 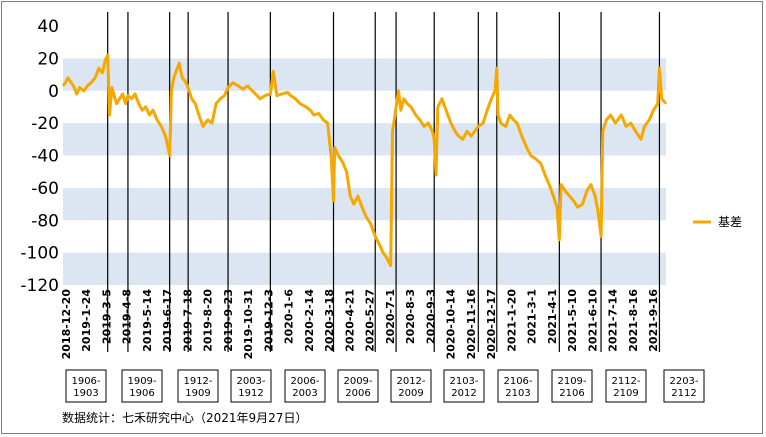 What do you see at coordinates (571, 381) in the screenshot?
I see `contract-label: 2109-` at bounding box center [571, 381].